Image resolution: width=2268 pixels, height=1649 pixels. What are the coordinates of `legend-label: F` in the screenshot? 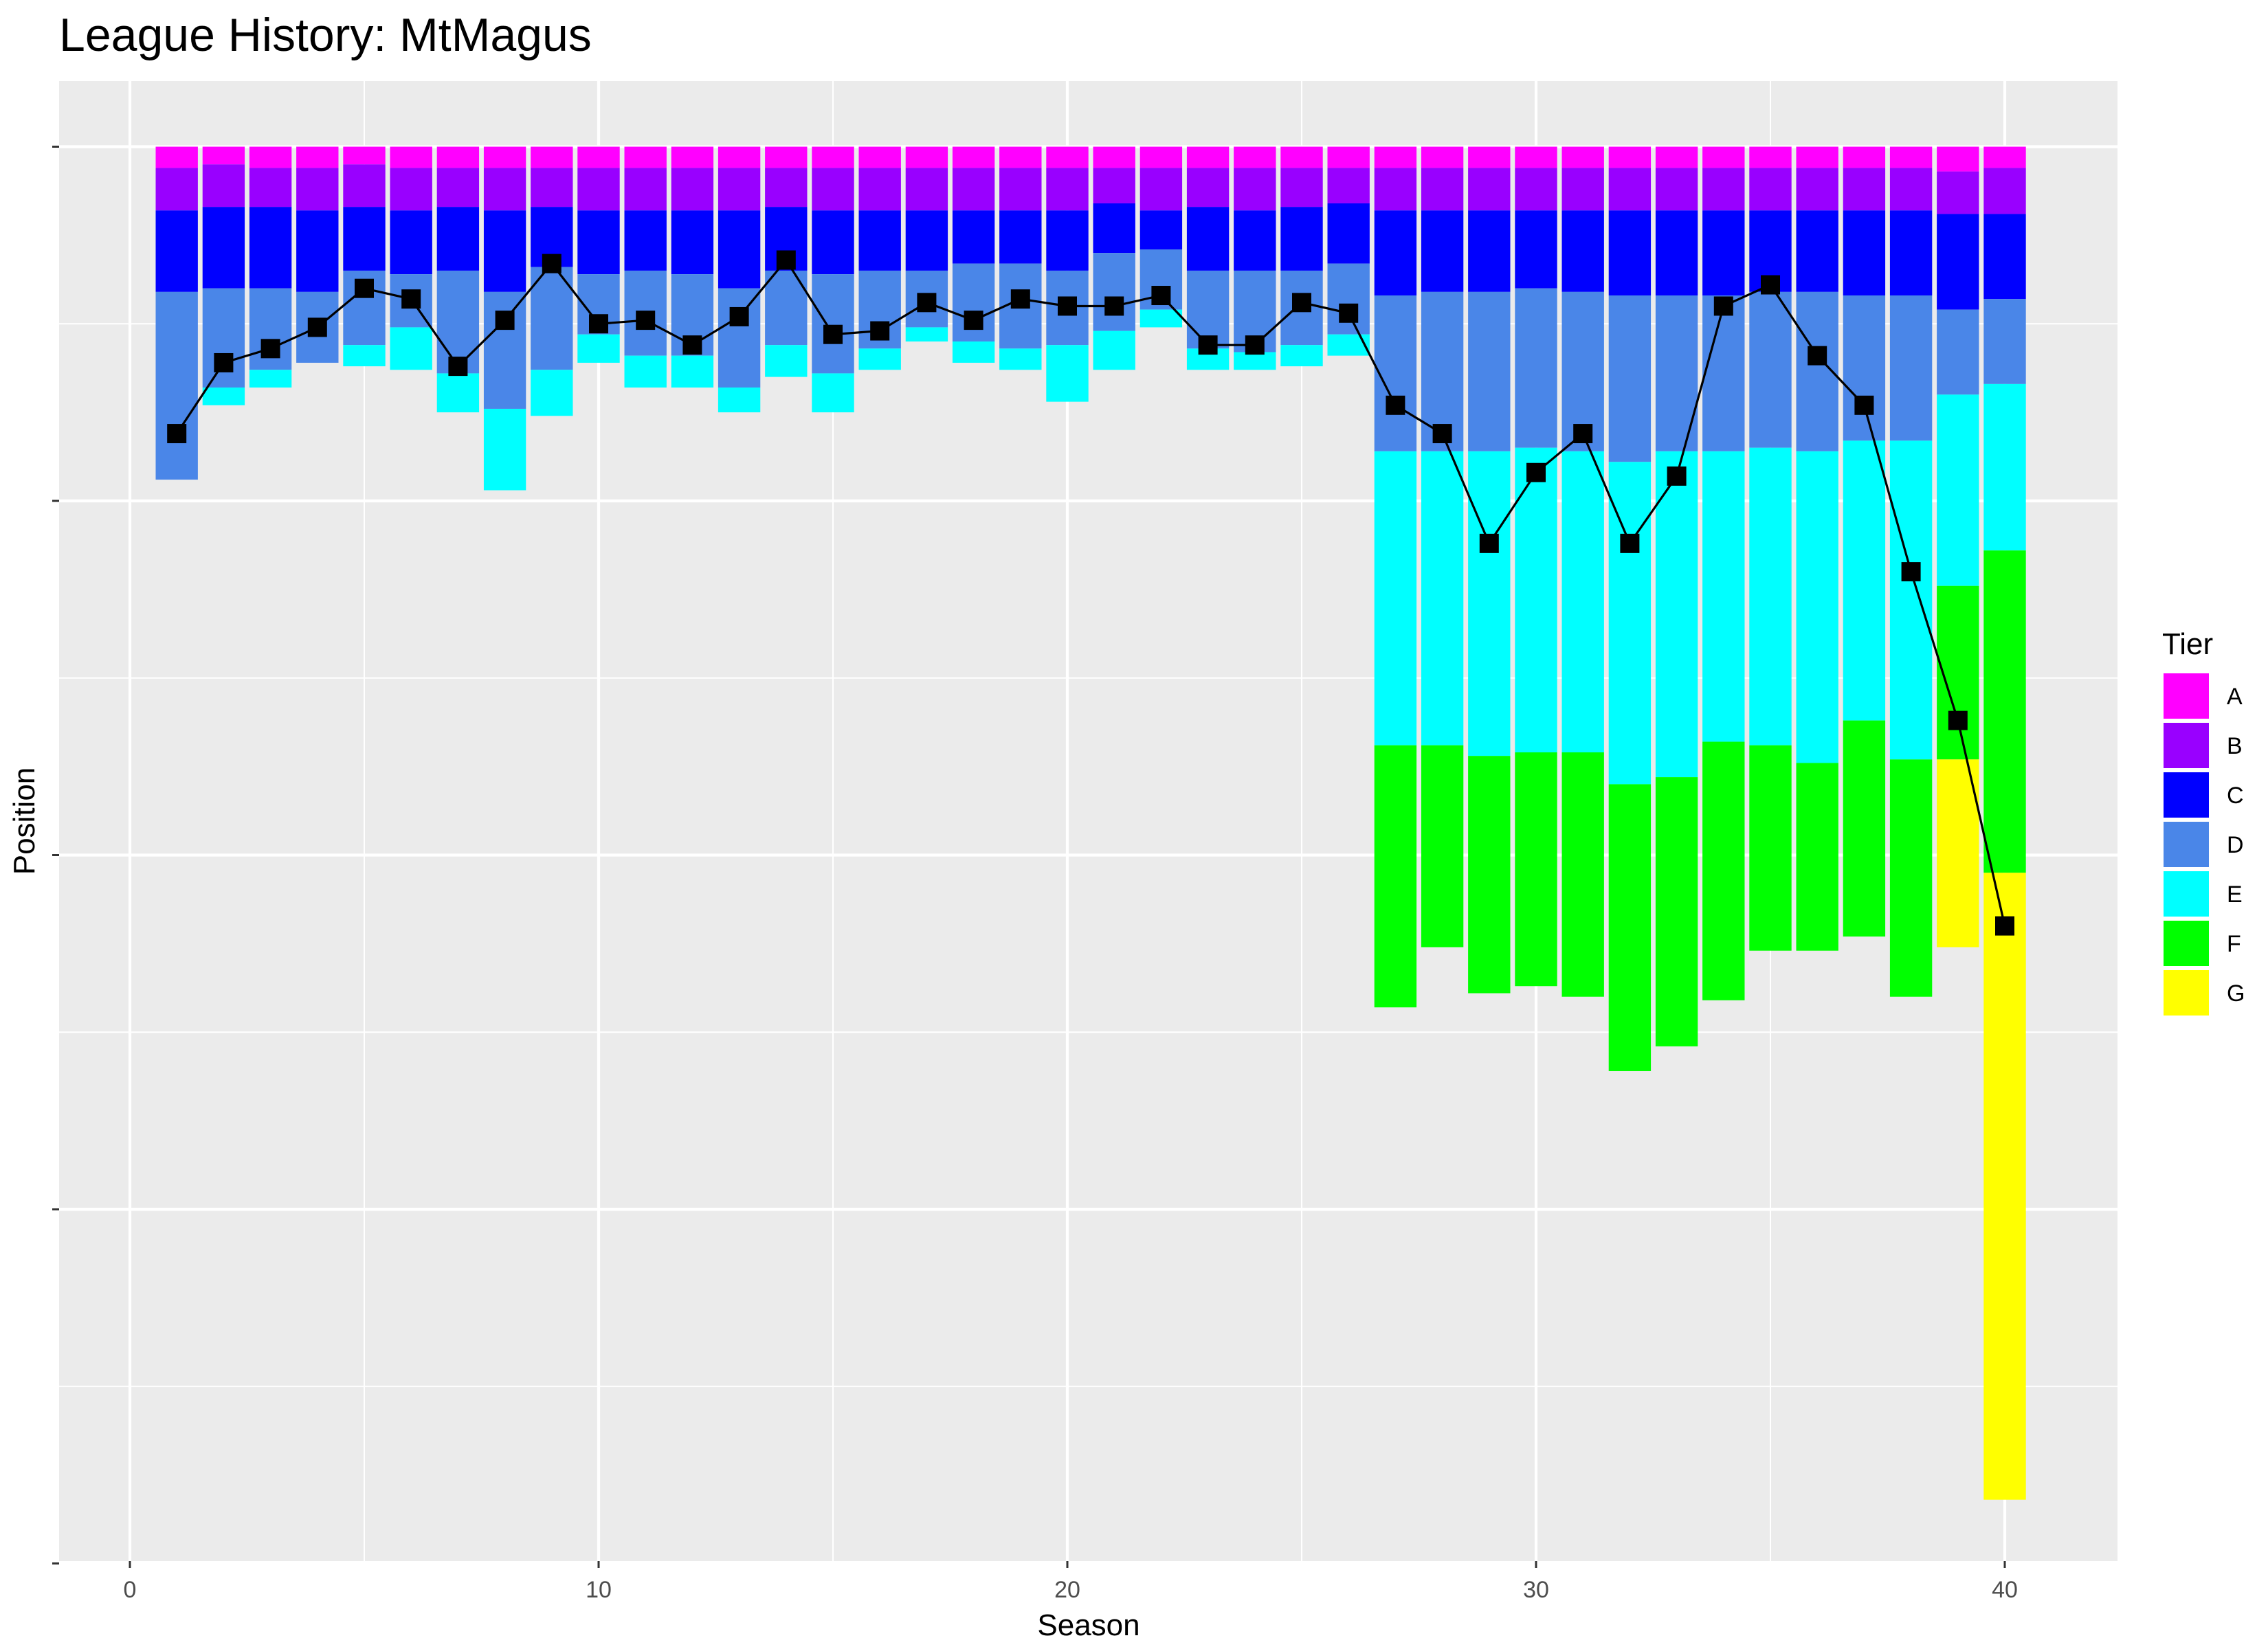 It's located at (2234, 944).